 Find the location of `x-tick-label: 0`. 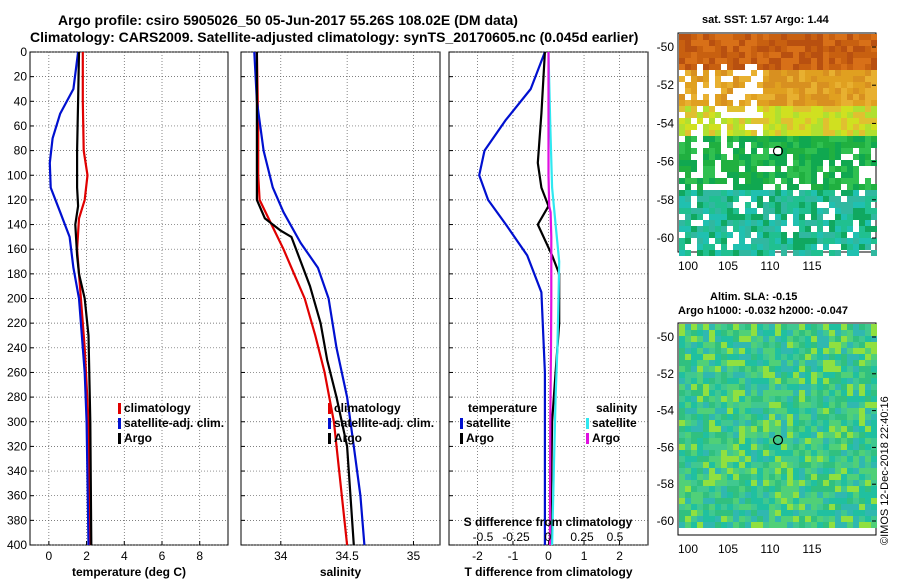

x-tick-label: 0 is located at coordinates (548, 556).